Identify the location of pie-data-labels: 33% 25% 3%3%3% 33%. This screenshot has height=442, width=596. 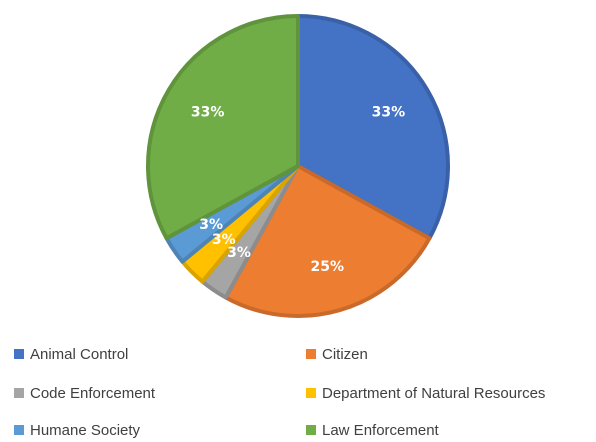
(298, 190).